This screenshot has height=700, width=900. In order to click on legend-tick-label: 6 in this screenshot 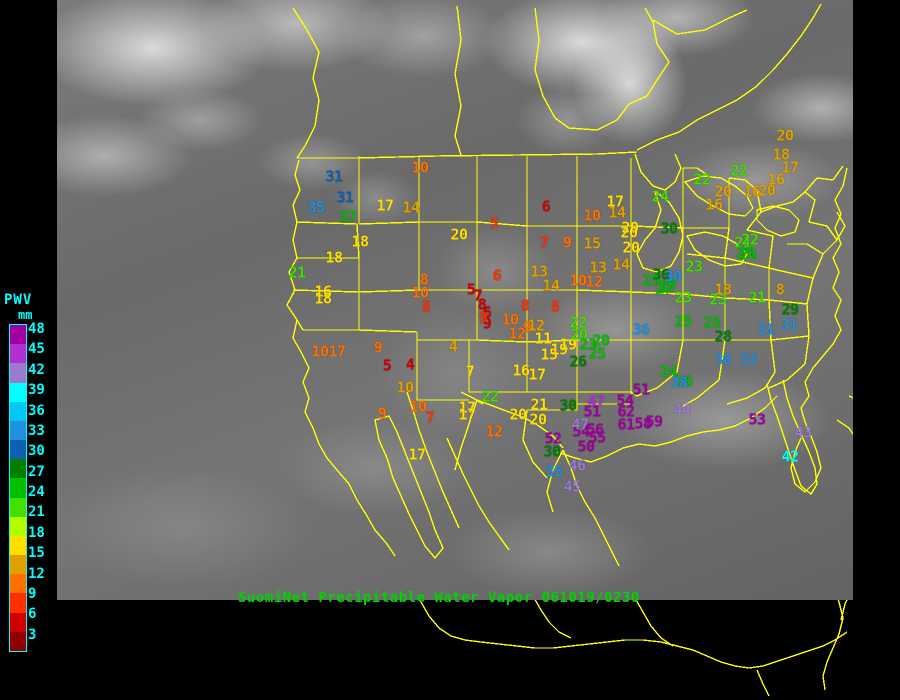, I will do `click(32, 614)`.